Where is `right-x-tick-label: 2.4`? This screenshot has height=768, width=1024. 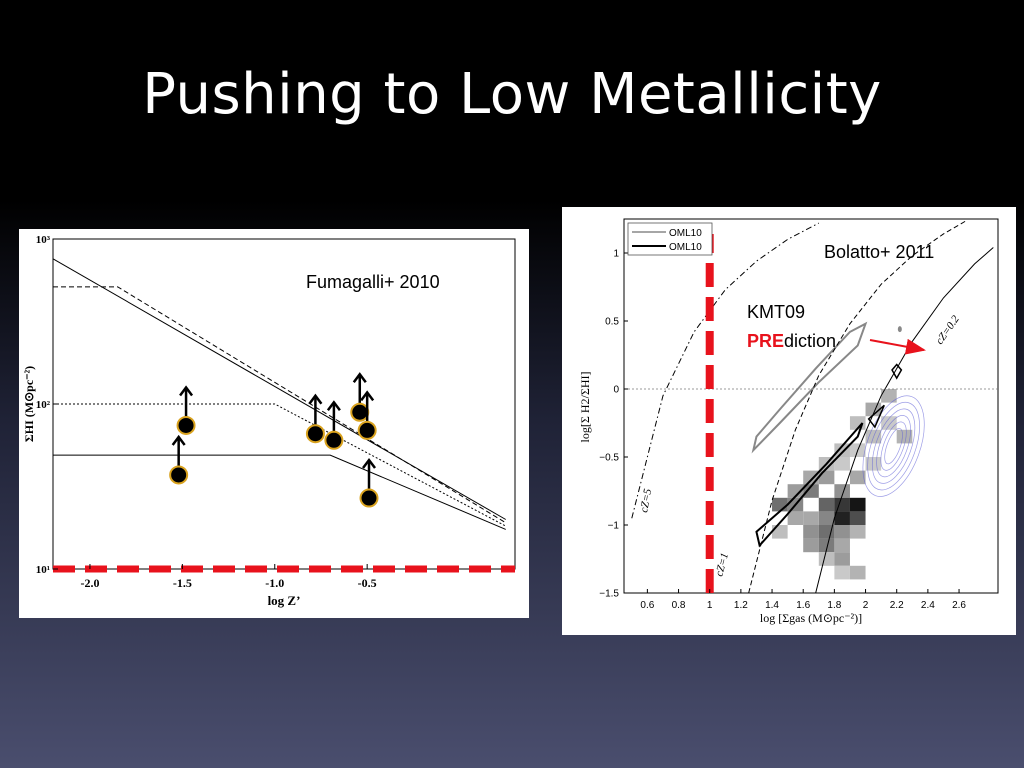 right-x-tick-label: 2.4 is located at coordinates (928, 605).